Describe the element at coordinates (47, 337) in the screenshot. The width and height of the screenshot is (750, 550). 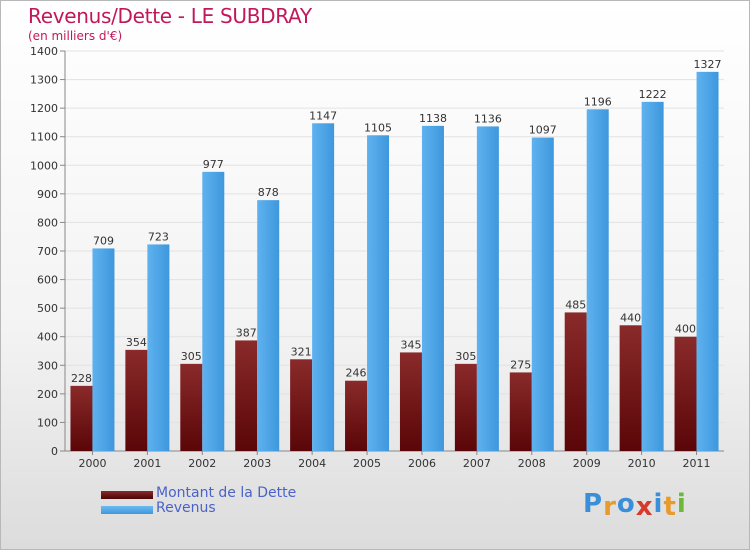
I see `y-tick-label: 400` at that location.